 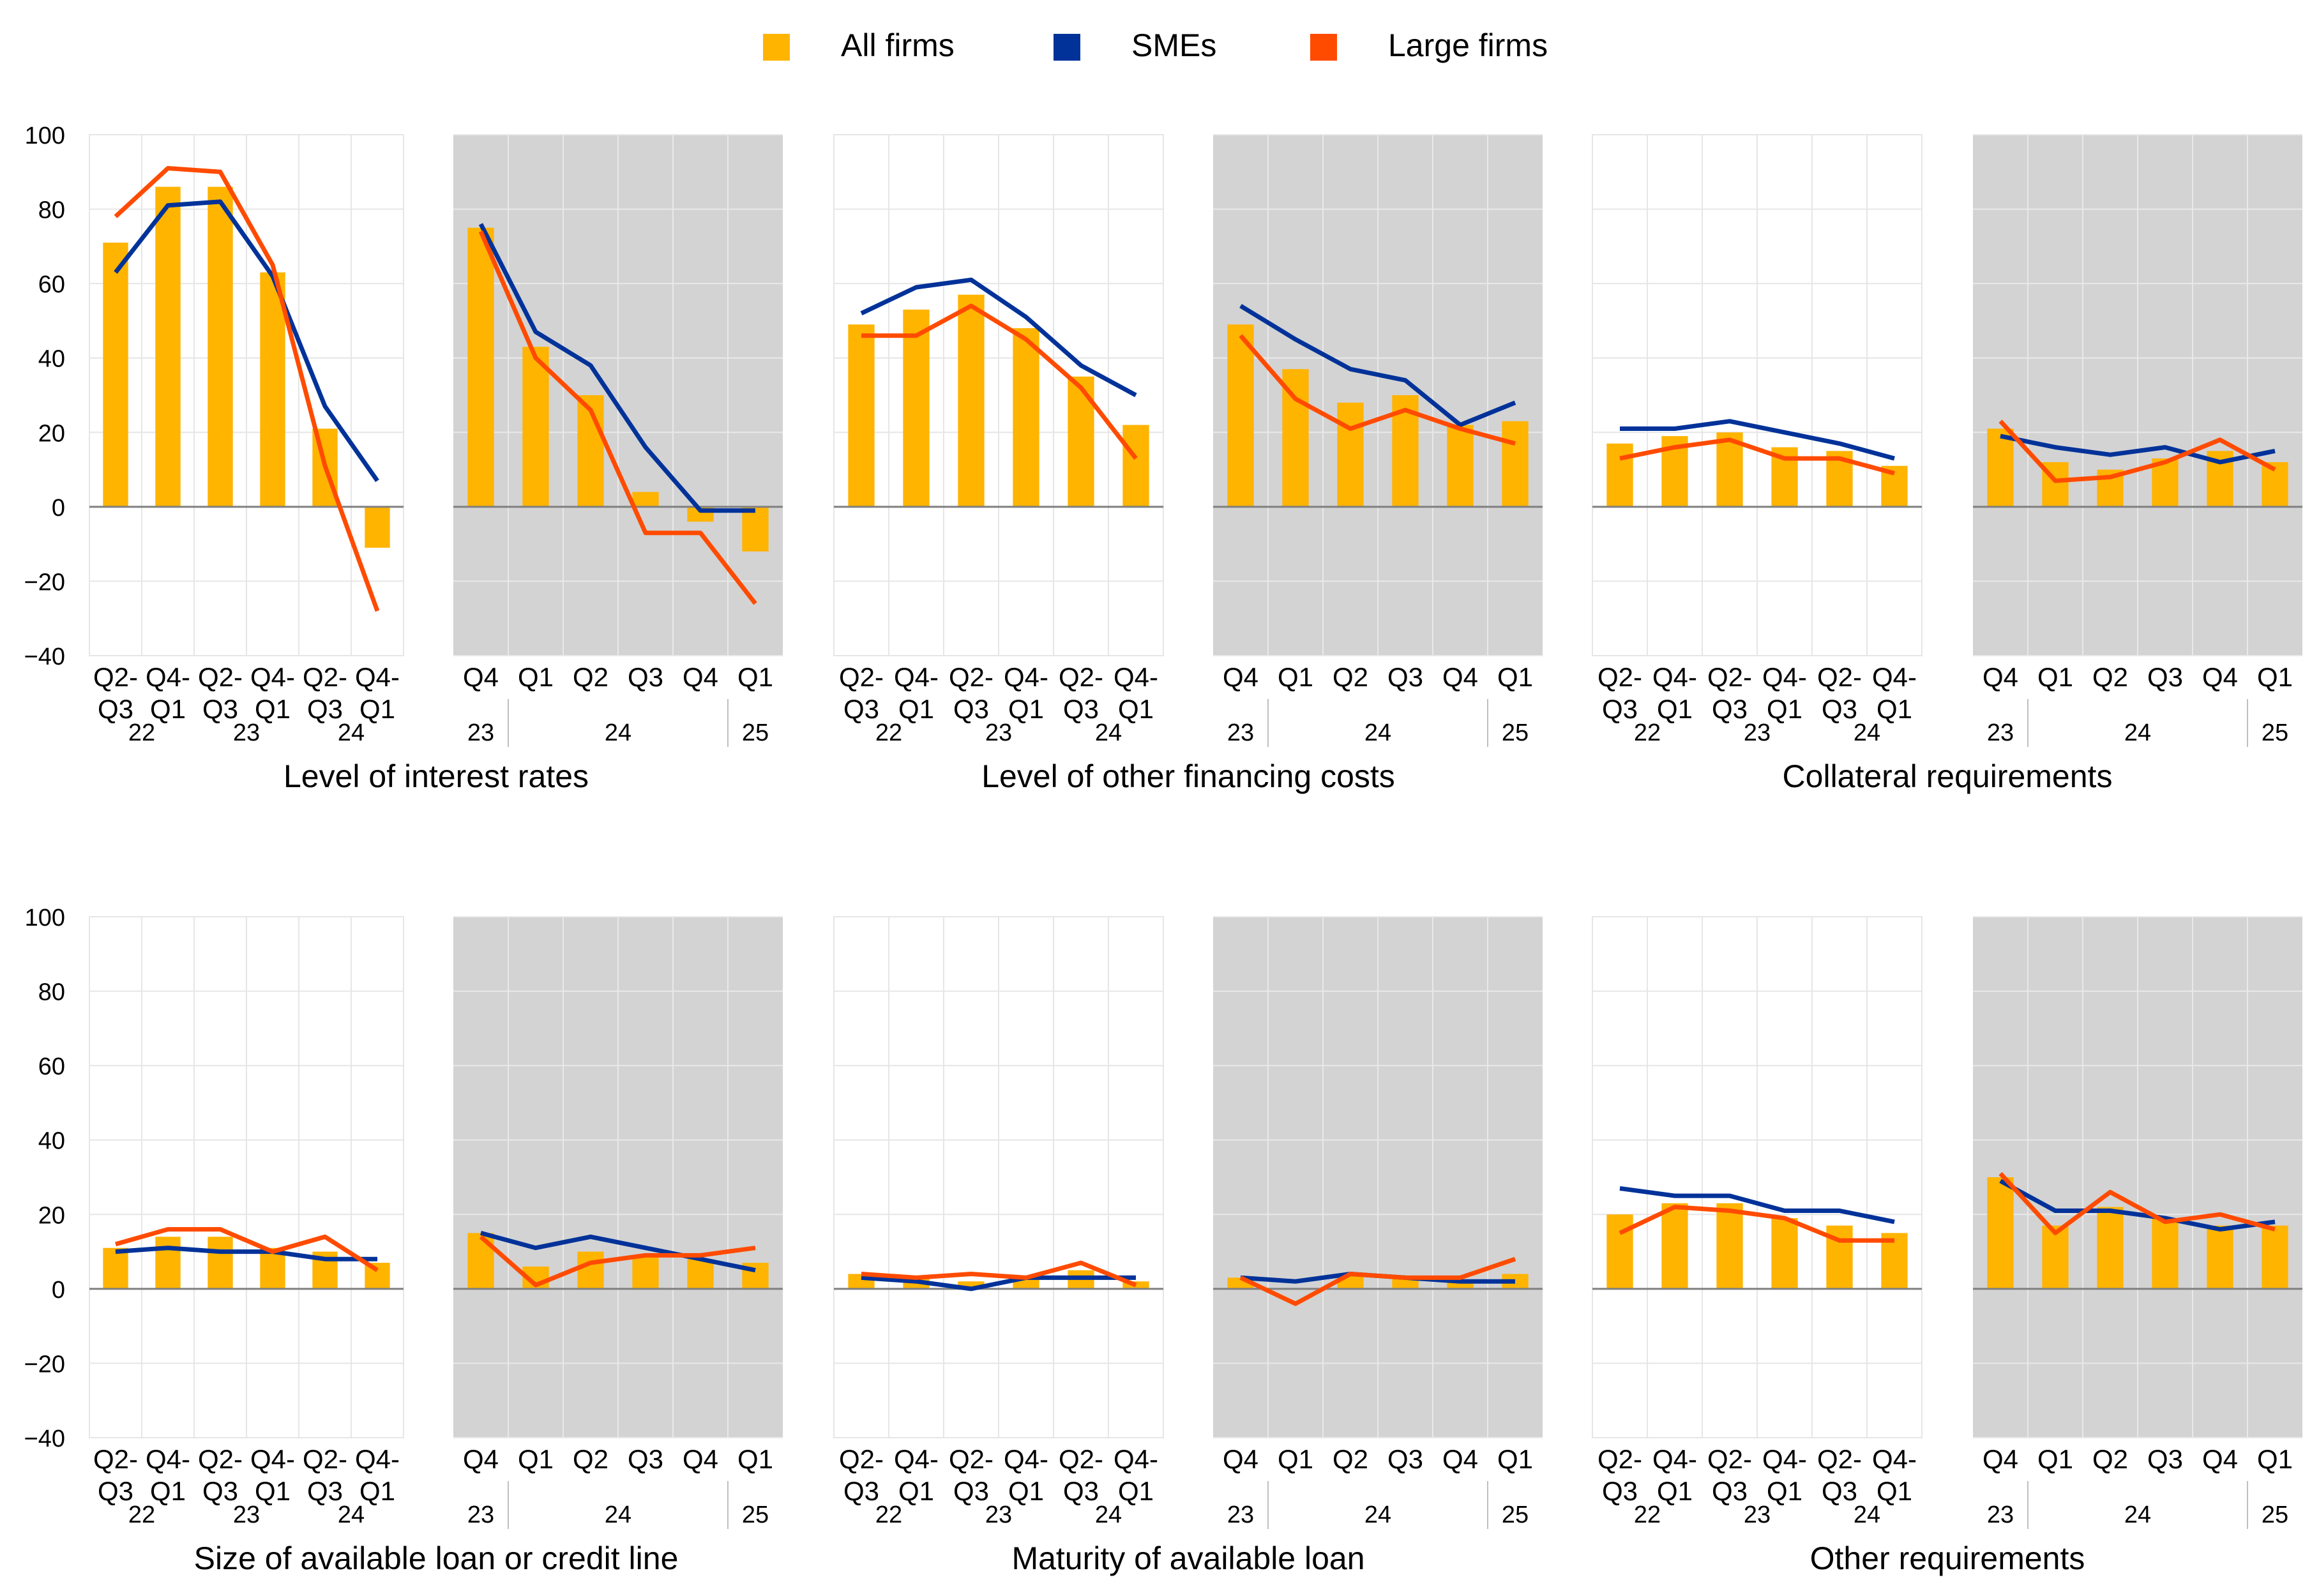 I want to click on x-tick-label: Q3, so click(x=1405, y=1459).